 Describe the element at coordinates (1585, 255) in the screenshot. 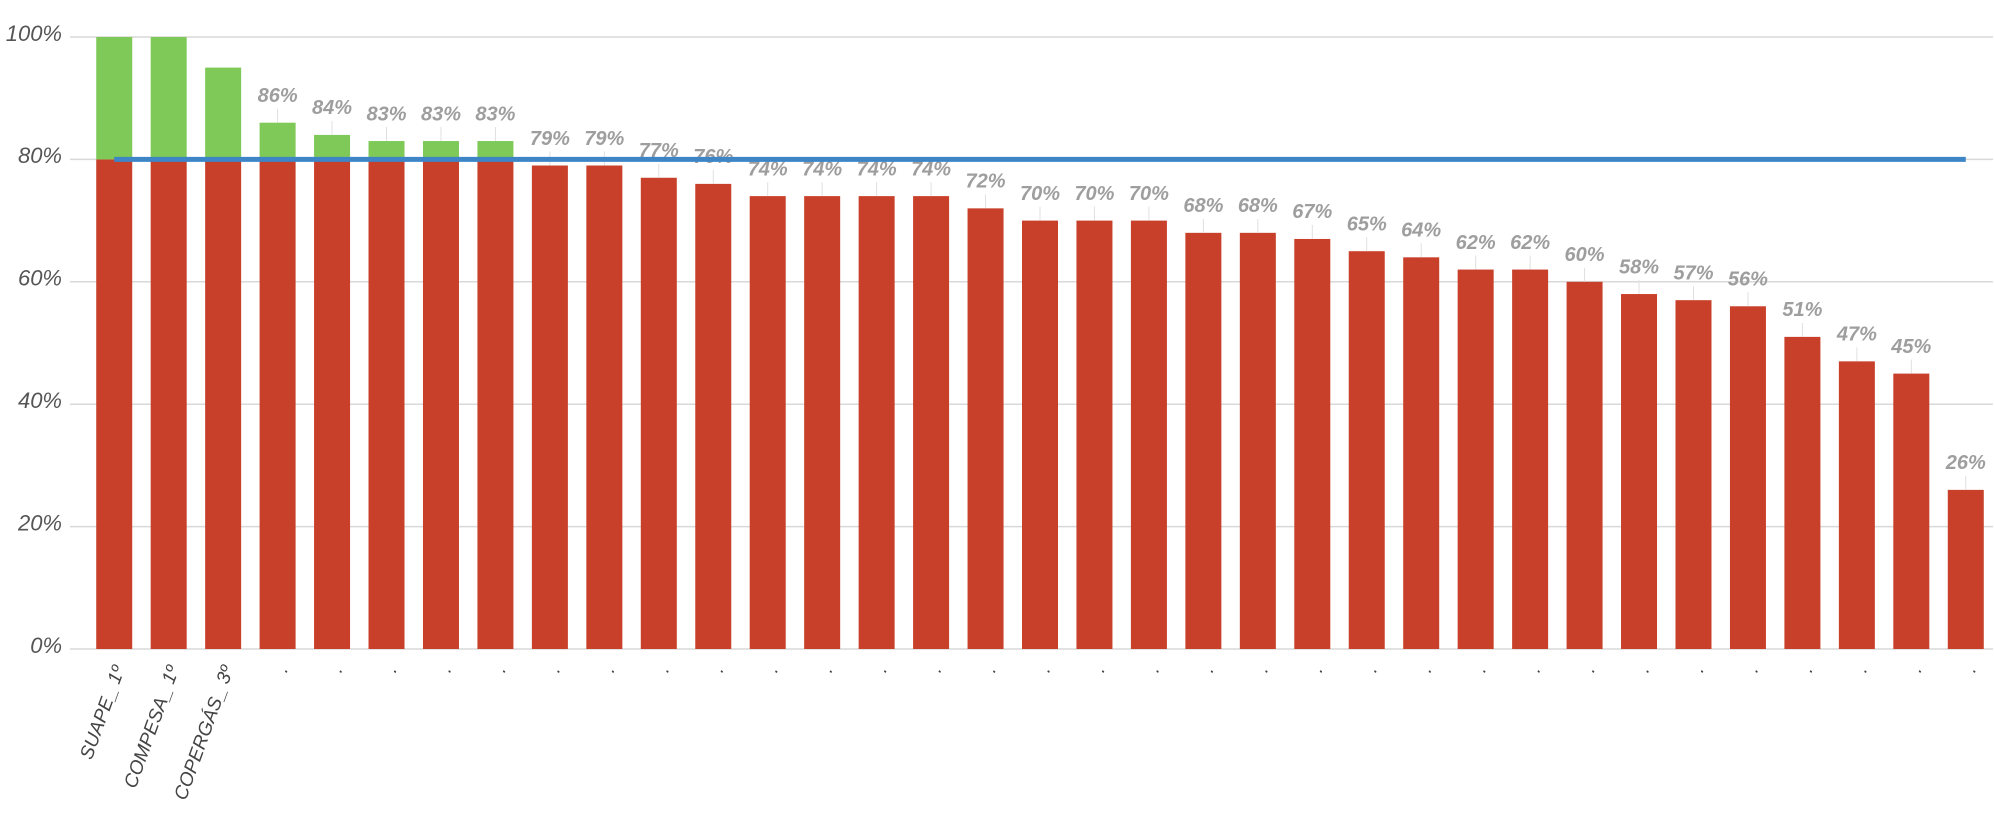

I see `data-label: 60%` at that location.